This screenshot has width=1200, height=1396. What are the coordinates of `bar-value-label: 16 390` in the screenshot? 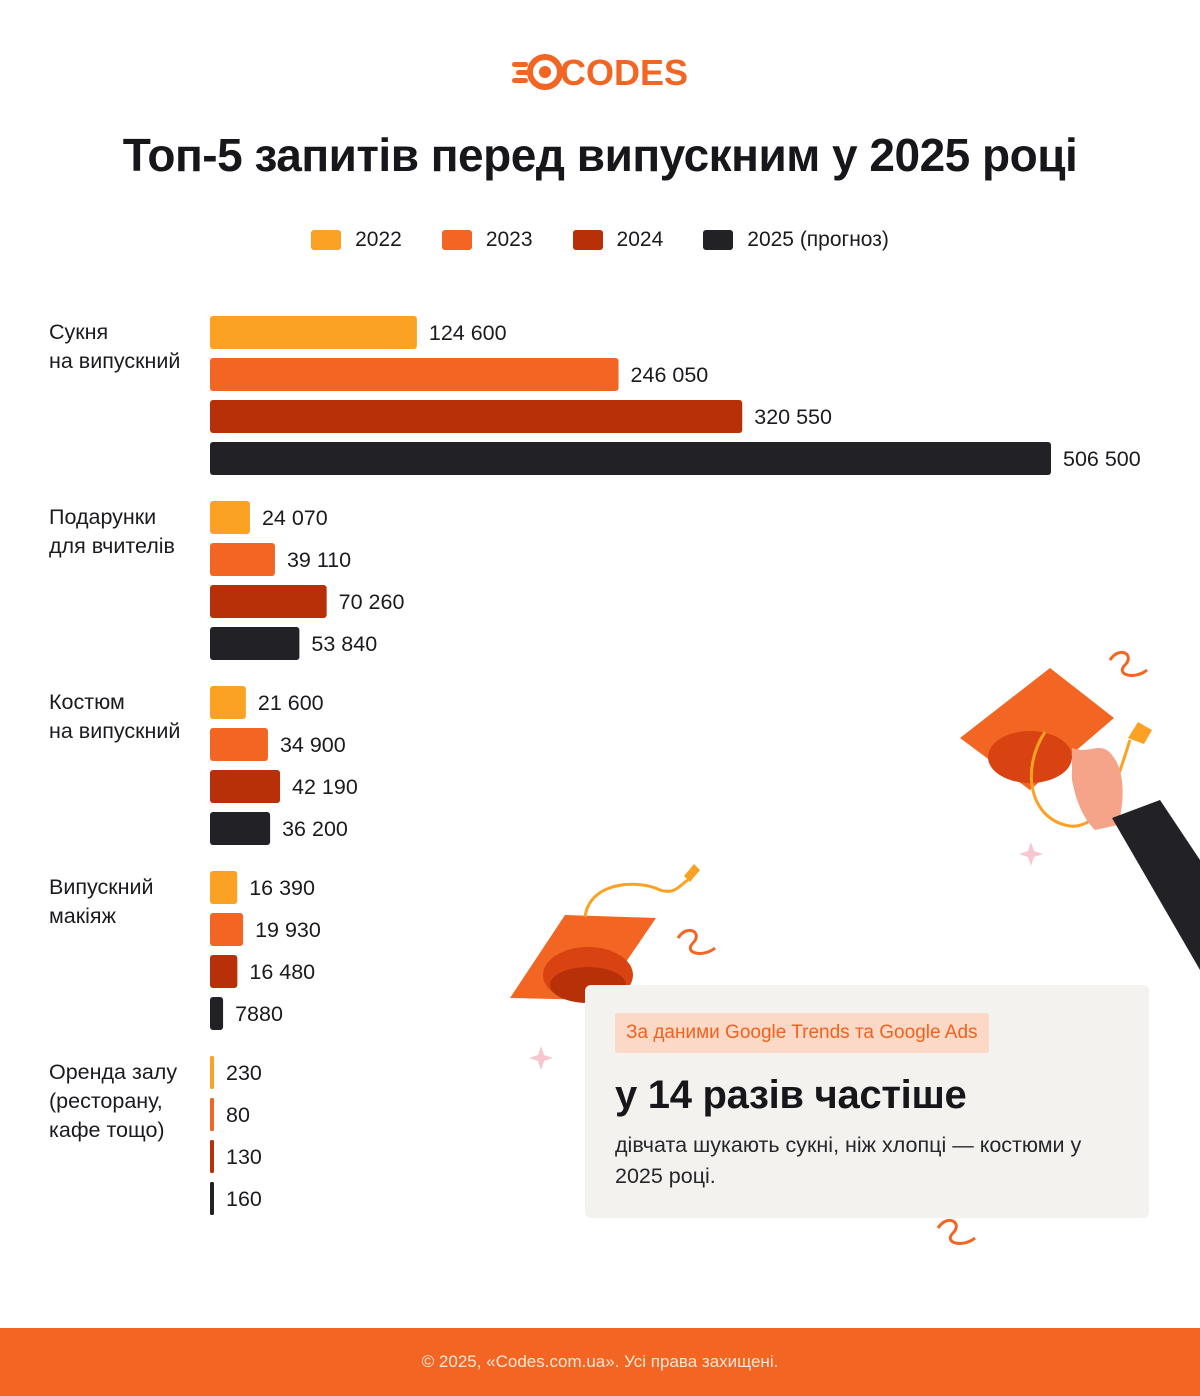 It's located at (282, 888).